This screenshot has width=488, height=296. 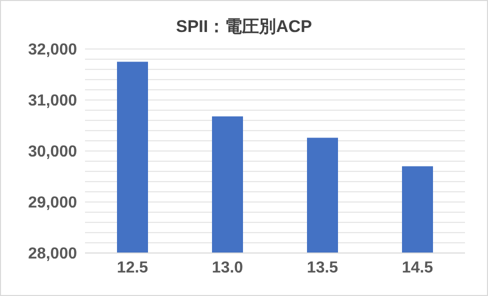 What do you see at coordinates (53, 254) in the screenshot?
I see `y-tick-label: 28,000` at bounding box center [53, 254].